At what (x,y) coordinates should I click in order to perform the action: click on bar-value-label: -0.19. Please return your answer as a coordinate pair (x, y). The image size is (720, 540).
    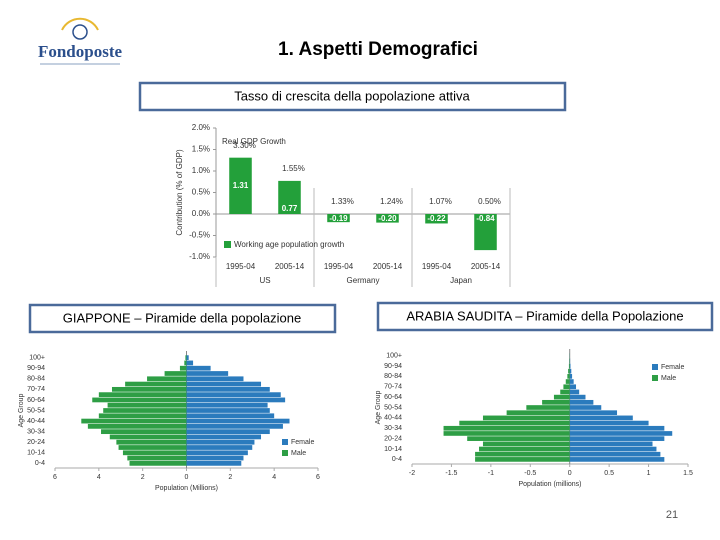
    Looking at the image, I should click on (338, 218).